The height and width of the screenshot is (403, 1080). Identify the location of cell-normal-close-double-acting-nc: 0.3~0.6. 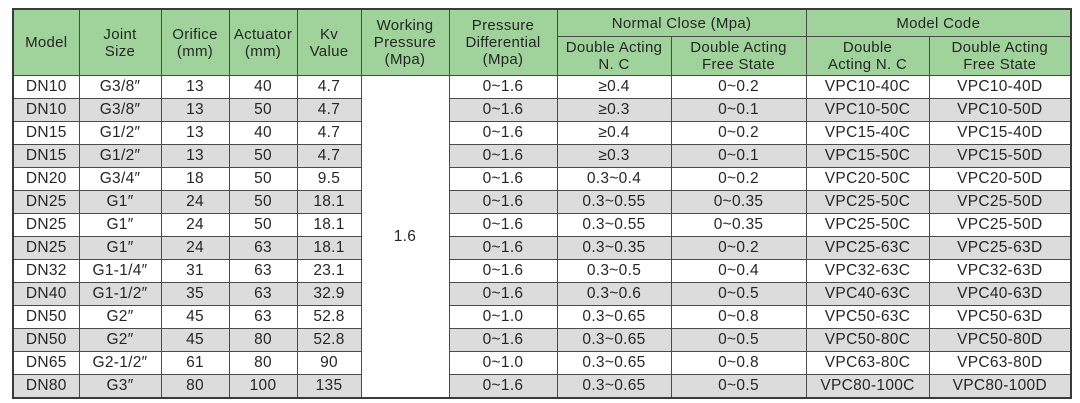
(614, 294).